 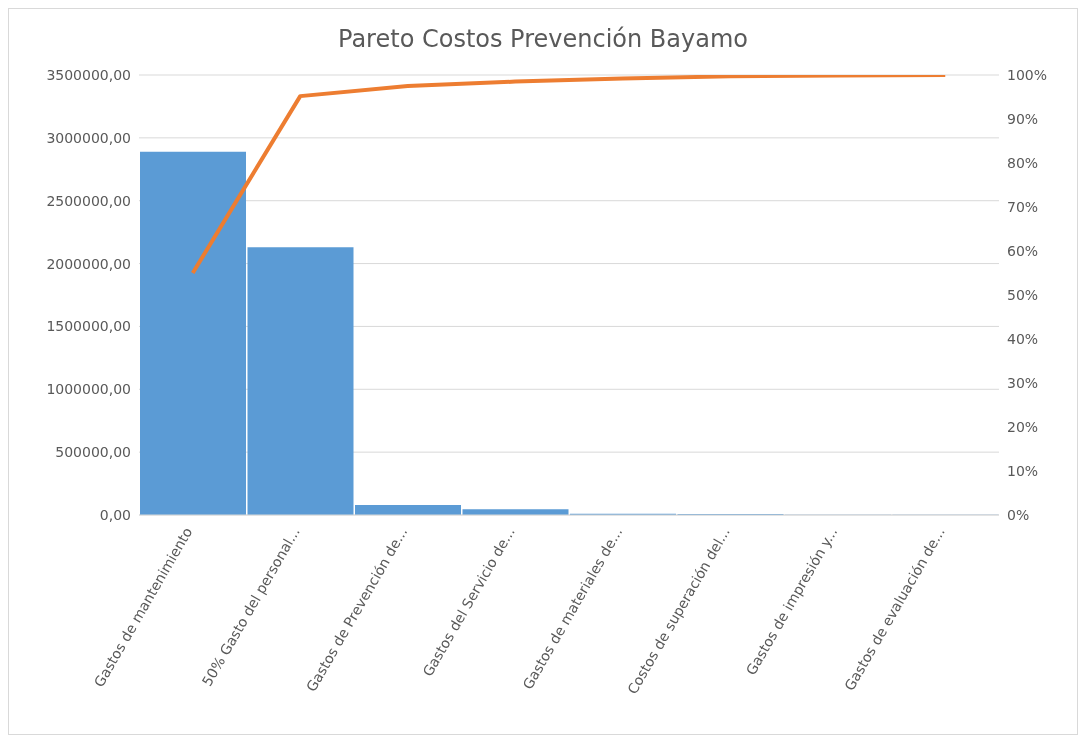 I want to click on y-tick-label: 1500000,00, so click(x=88, y=326).